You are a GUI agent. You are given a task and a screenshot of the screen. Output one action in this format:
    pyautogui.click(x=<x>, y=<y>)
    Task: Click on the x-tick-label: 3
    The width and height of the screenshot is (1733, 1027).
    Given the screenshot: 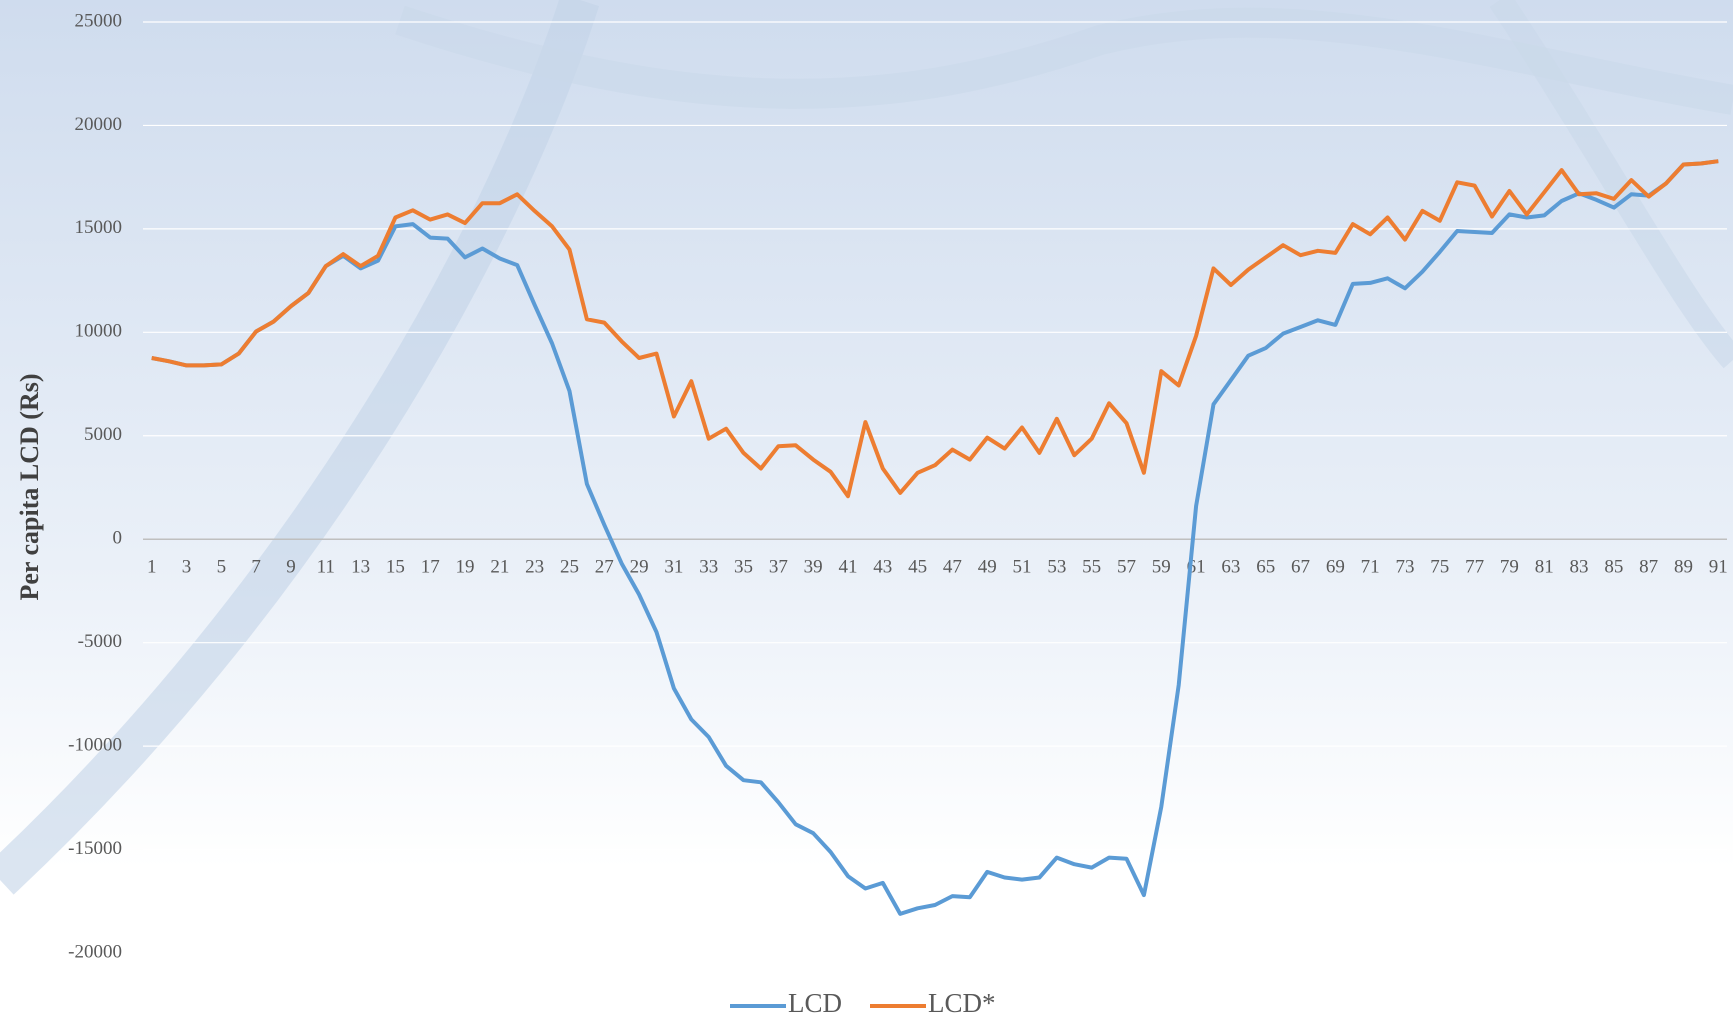 What is the action you would take?
    pyautogui.click(x=187, y=567)
    